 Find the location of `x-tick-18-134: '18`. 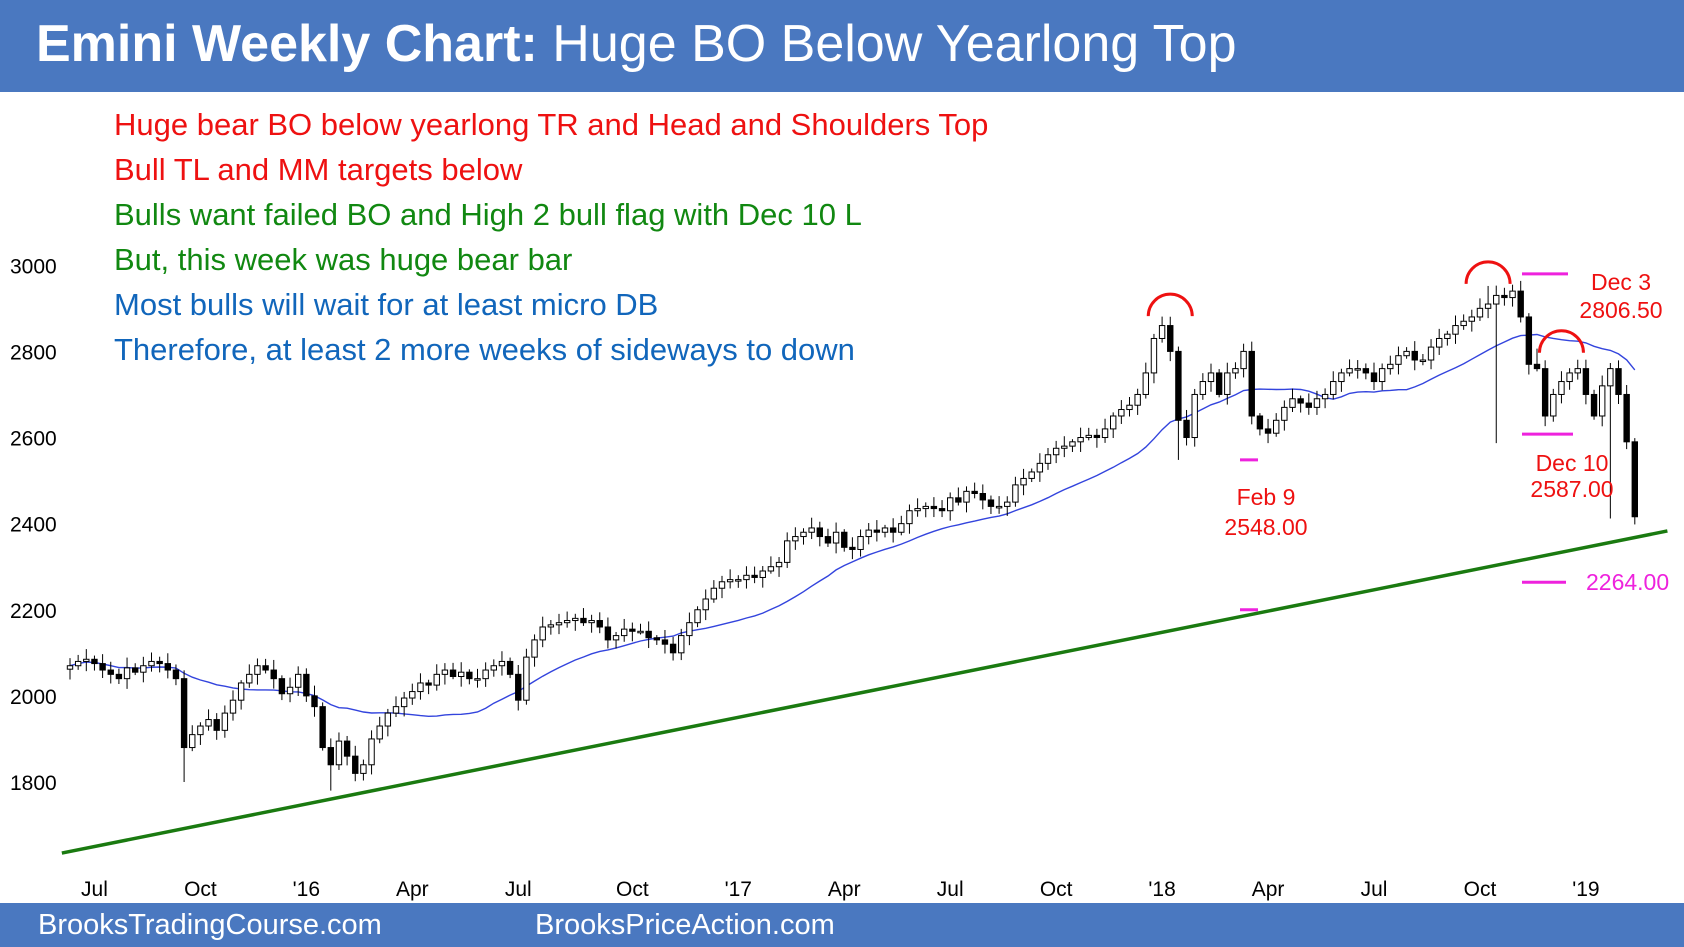

x-tick-18-134: '18 is located at coordinates (1161, 889).